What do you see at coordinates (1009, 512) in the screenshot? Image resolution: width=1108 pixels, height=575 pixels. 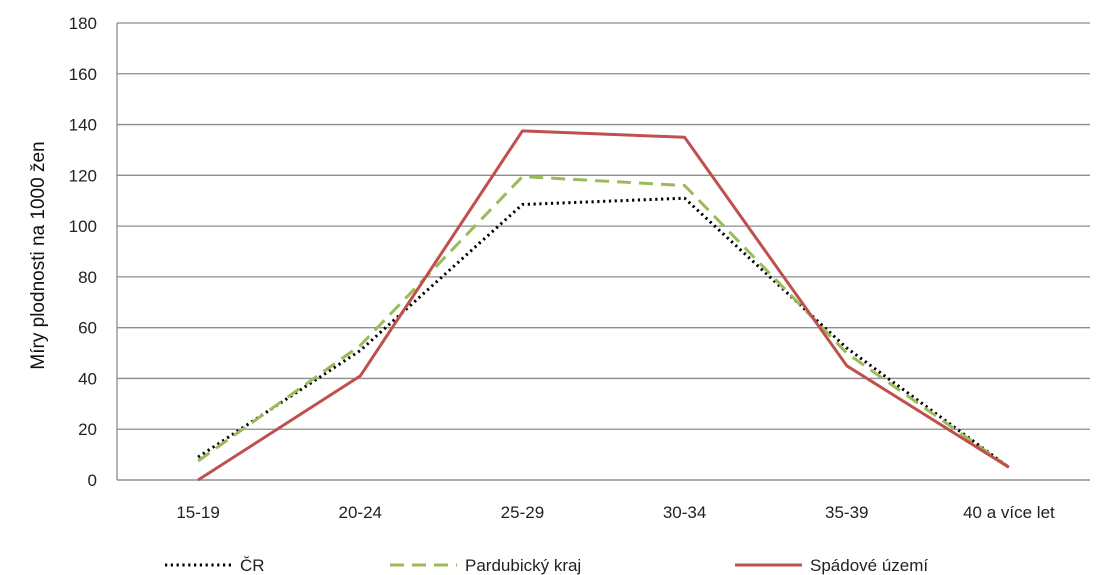 I see `x-tick-label: 40 a více let` at bounding box center [1009, 512].